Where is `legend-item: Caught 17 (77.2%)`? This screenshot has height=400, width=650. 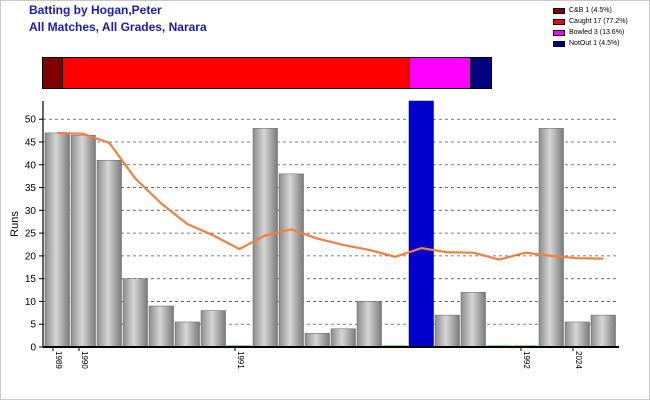 legend-item: Caught 17 (77.2%) is located at coordinates (590, 21).